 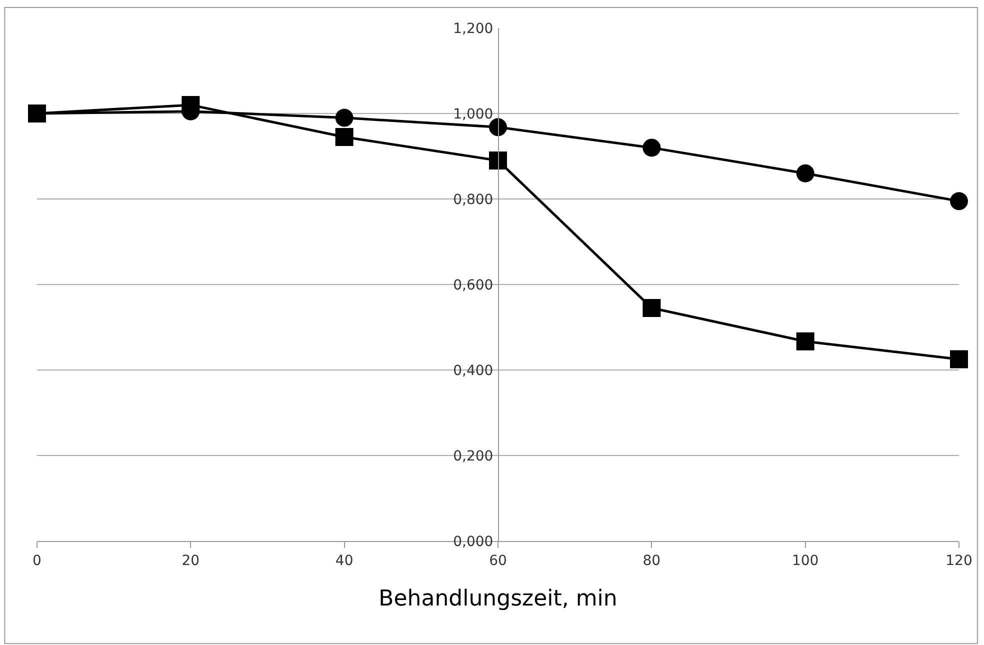 I want to click on x-tick-label: 100, so click(x=805, y=560).